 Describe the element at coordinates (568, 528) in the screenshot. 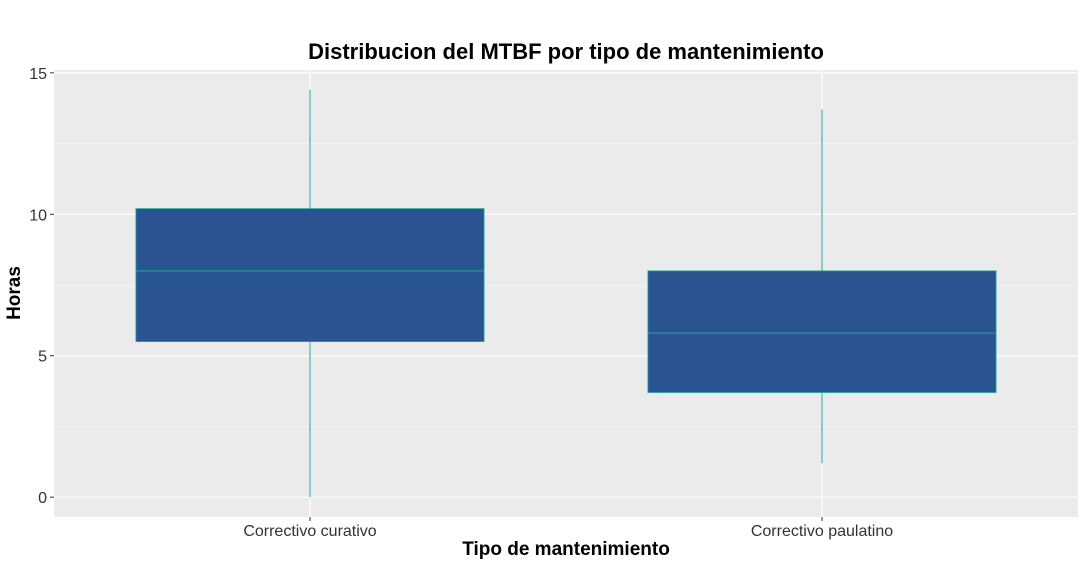

I see `x-axis-ticks: Correctivo curativo Correctivo paulatino` at that location.